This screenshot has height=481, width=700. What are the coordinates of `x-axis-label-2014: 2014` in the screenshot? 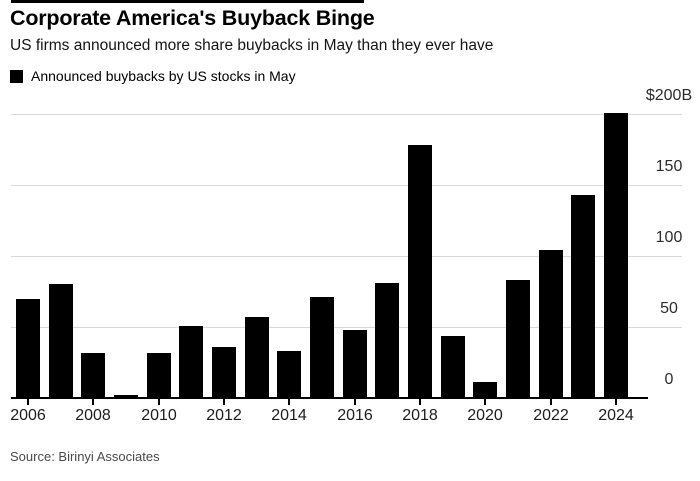 It's located at (289, 415).